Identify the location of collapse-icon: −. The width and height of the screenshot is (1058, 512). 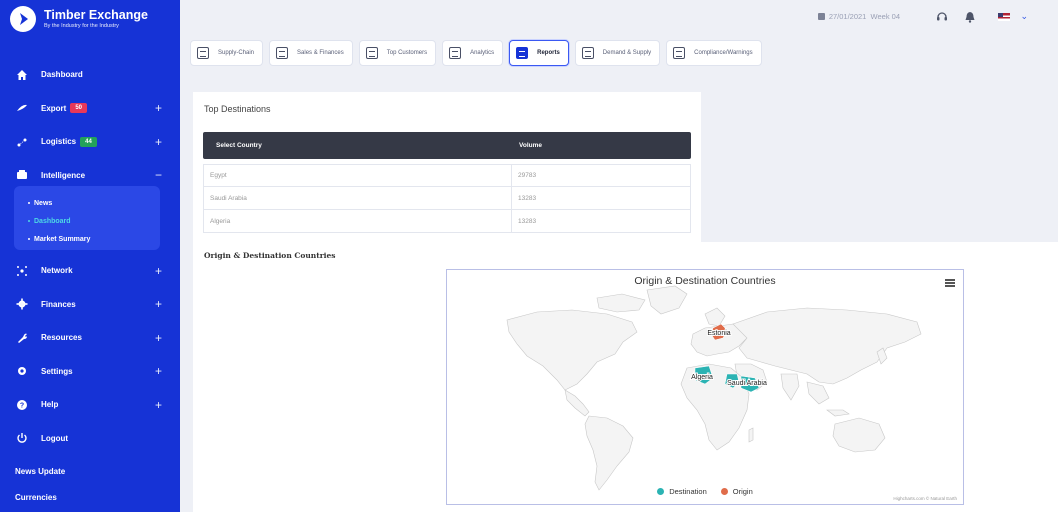
(158, 175).